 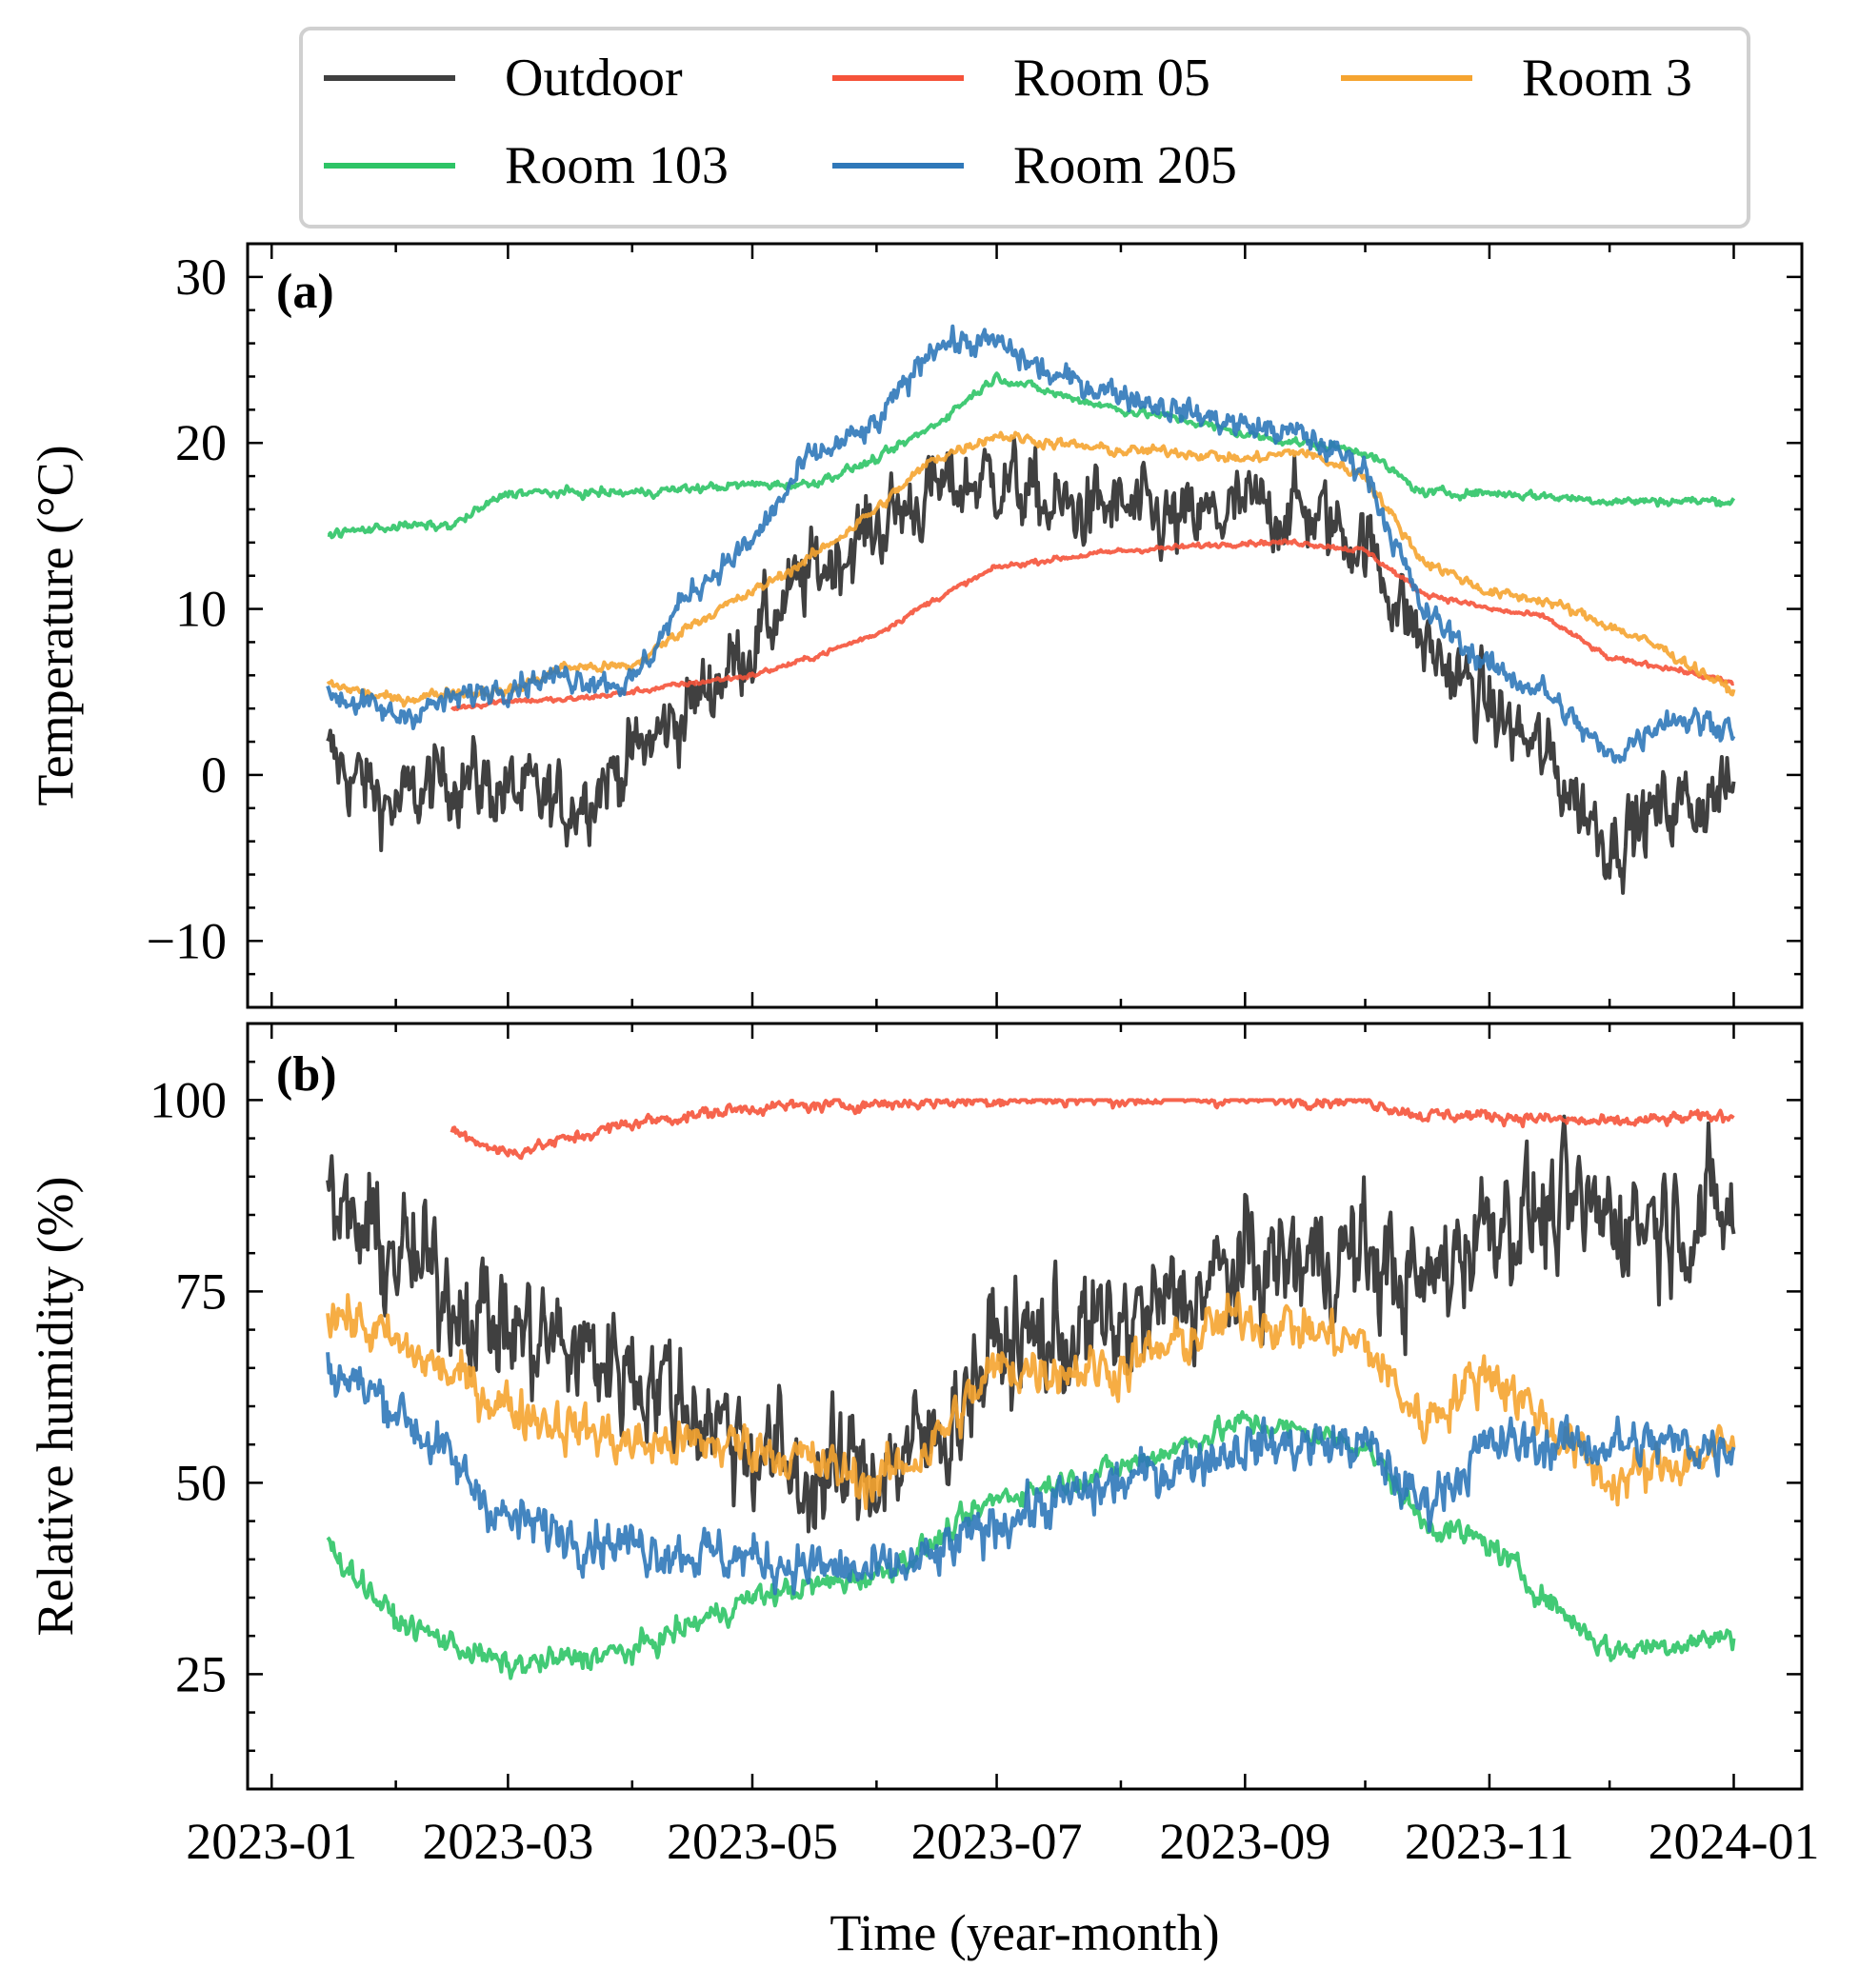 I want to click on x-tick-label: 2023-01, so click(x=272, y=1841).